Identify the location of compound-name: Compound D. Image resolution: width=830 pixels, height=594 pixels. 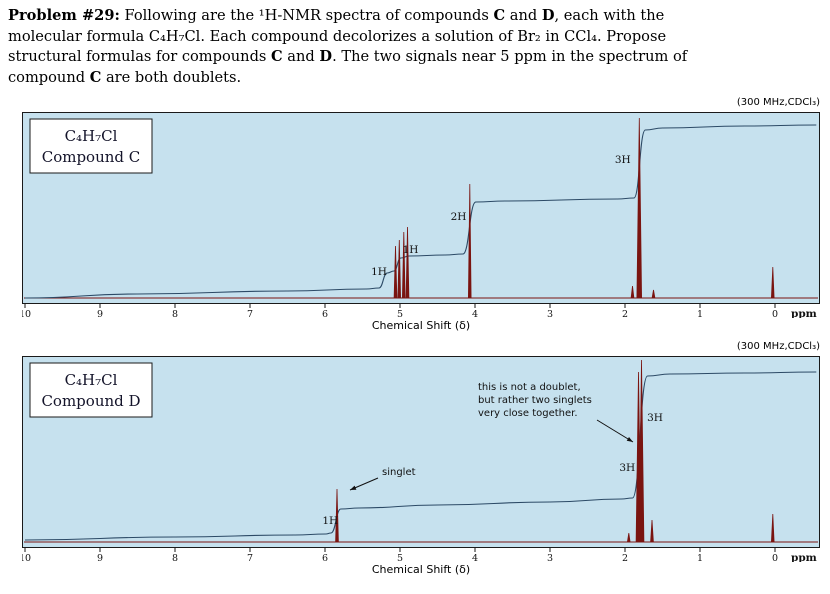
(90, 401).